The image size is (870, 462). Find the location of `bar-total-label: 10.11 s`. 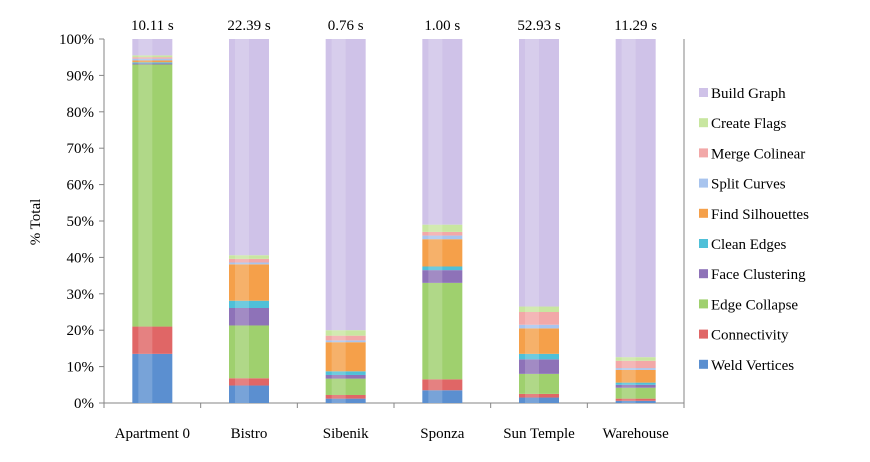

bar-total-label: 10.11 s is located at coordinates (152, 26).